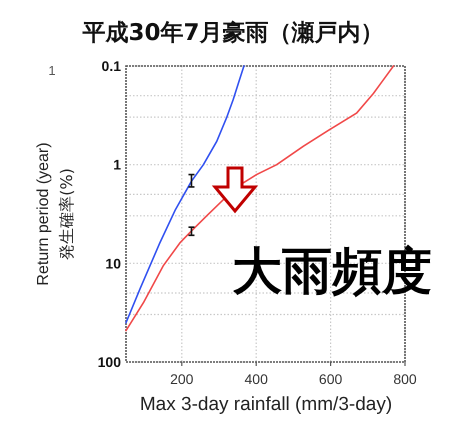 The height and width of the screenshot is (426, 462). I want to click on text: 1, so click(52, 70).